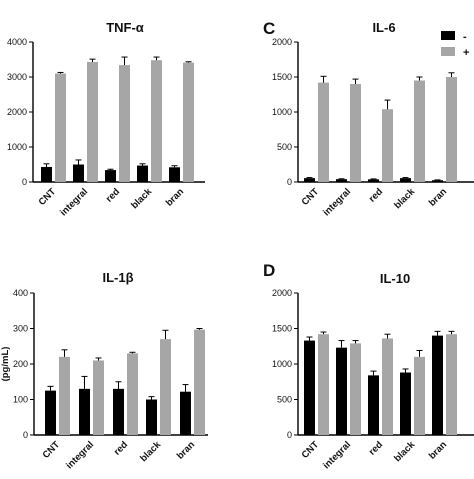  What do you see at coordinates (20, 329) in the screenshot?
I see `il1b-y-tick-label: 300` at bounding box center [20, 329].